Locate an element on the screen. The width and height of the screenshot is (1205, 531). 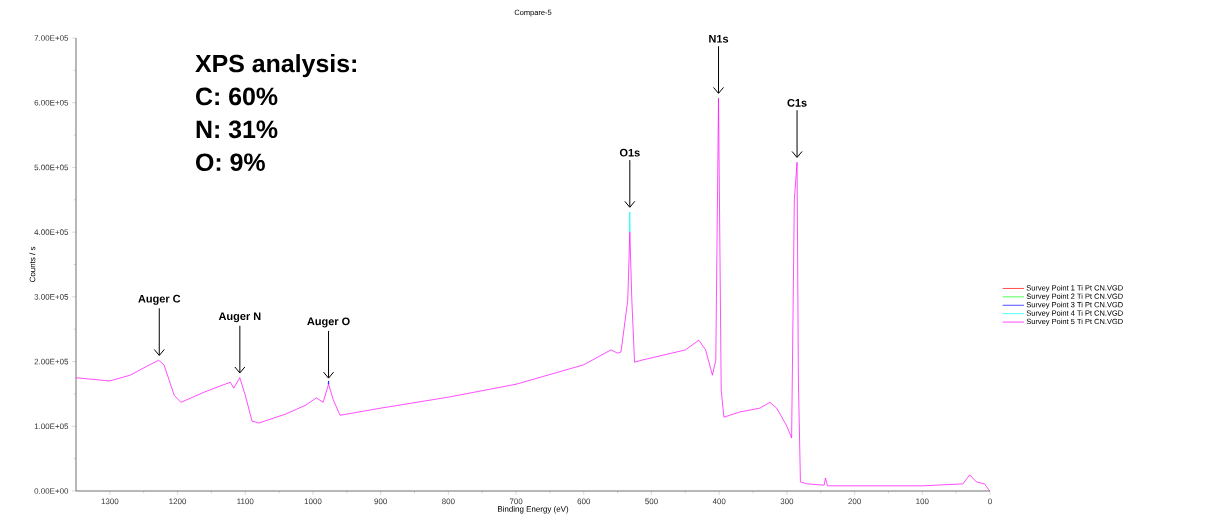
annotation: Auger N is located at coordinates (239, 317).